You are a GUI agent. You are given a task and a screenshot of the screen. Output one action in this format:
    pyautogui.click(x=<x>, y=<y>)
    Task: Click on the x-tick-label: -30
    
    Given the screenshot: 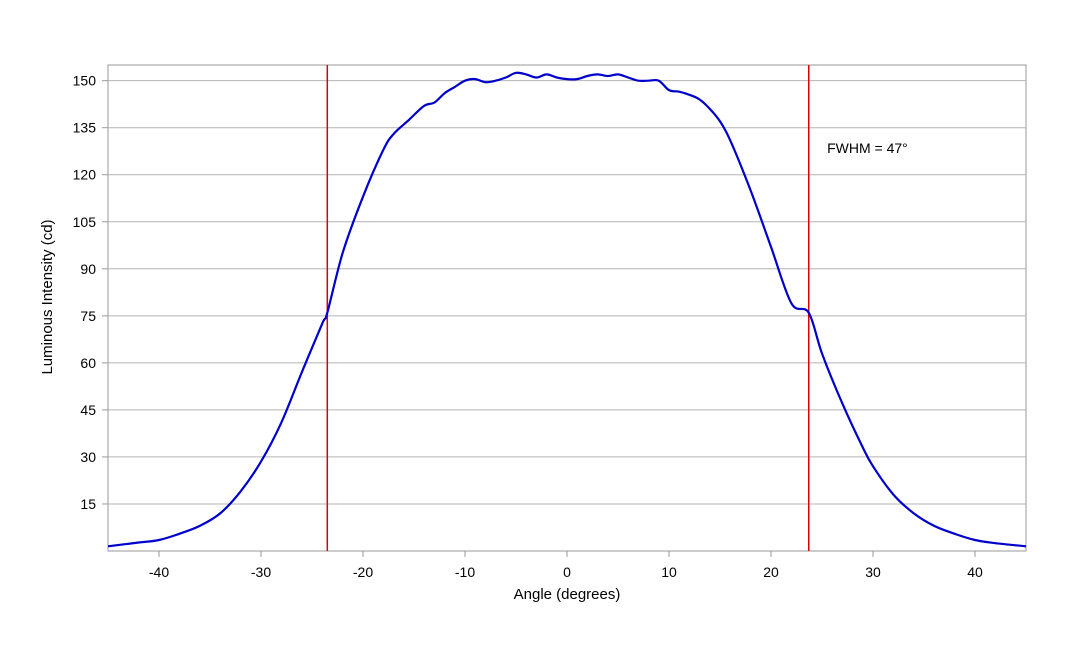 What is the action you would take?
    pyautogui.click(x=261, y=572)
    